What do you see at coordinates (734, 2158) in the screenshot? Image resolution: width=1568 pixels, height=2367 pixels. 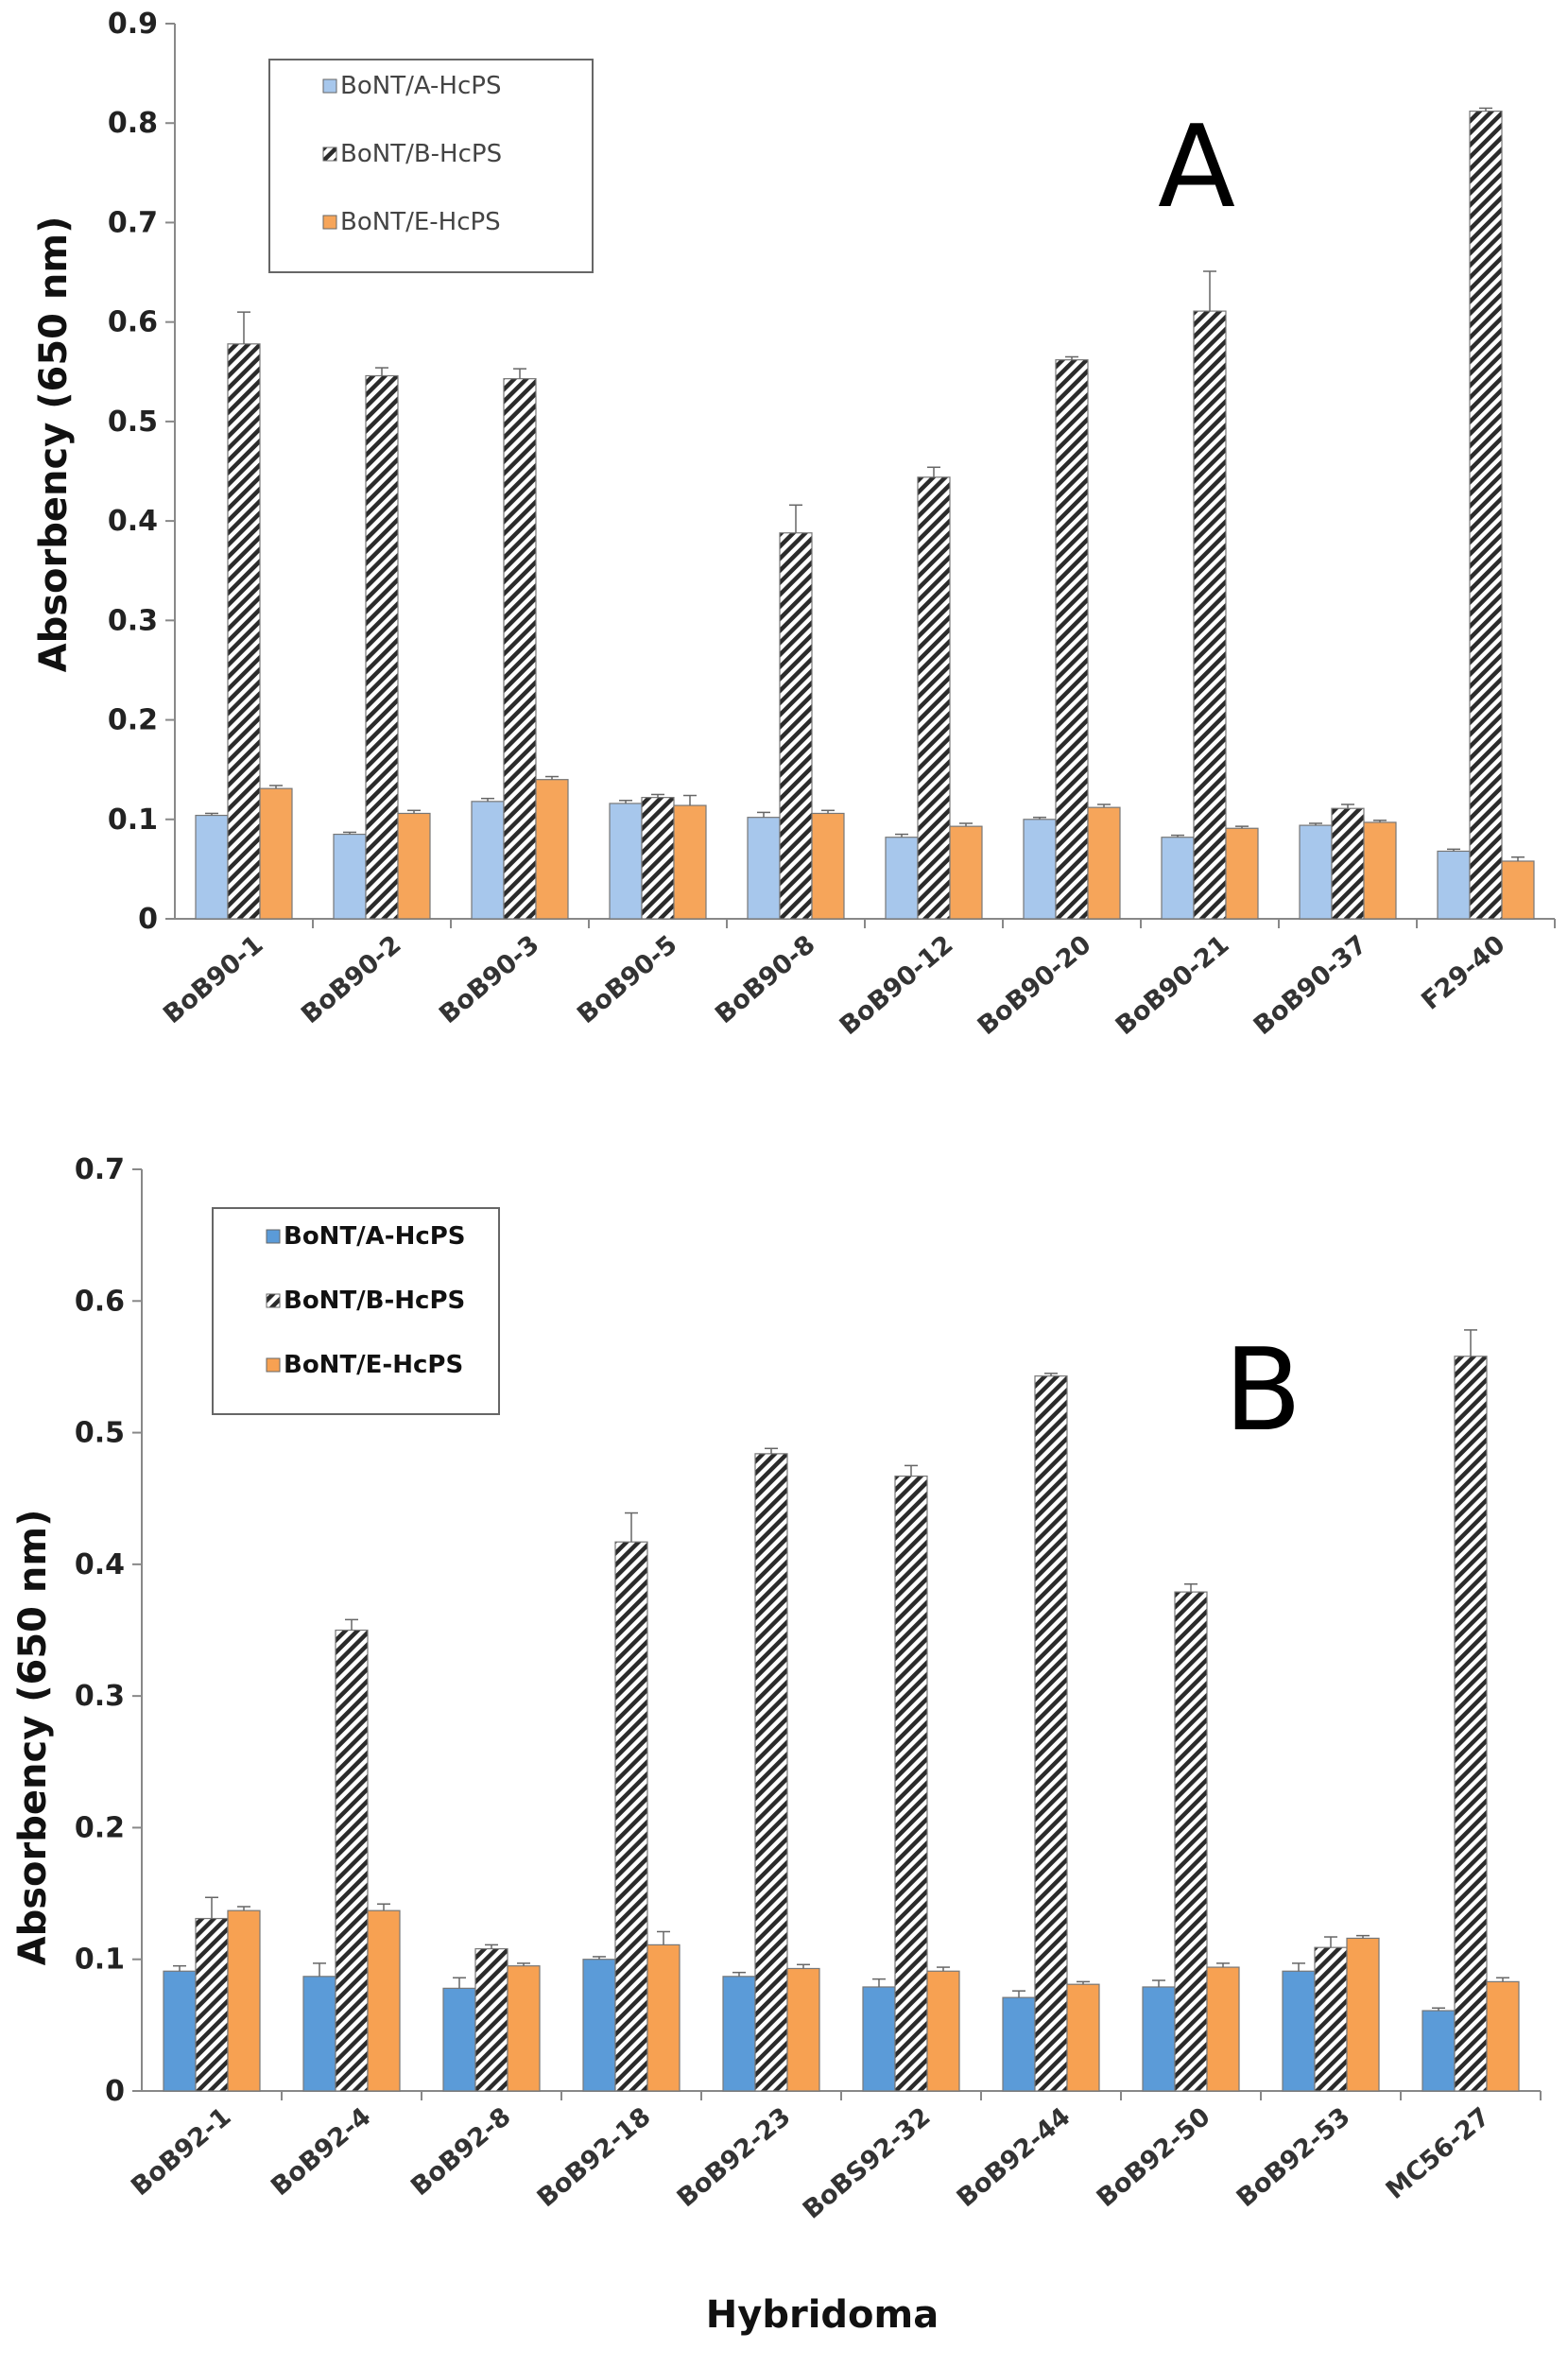 I see `x-tick-label: BoB92-23` at bounding box center [734, 2158].